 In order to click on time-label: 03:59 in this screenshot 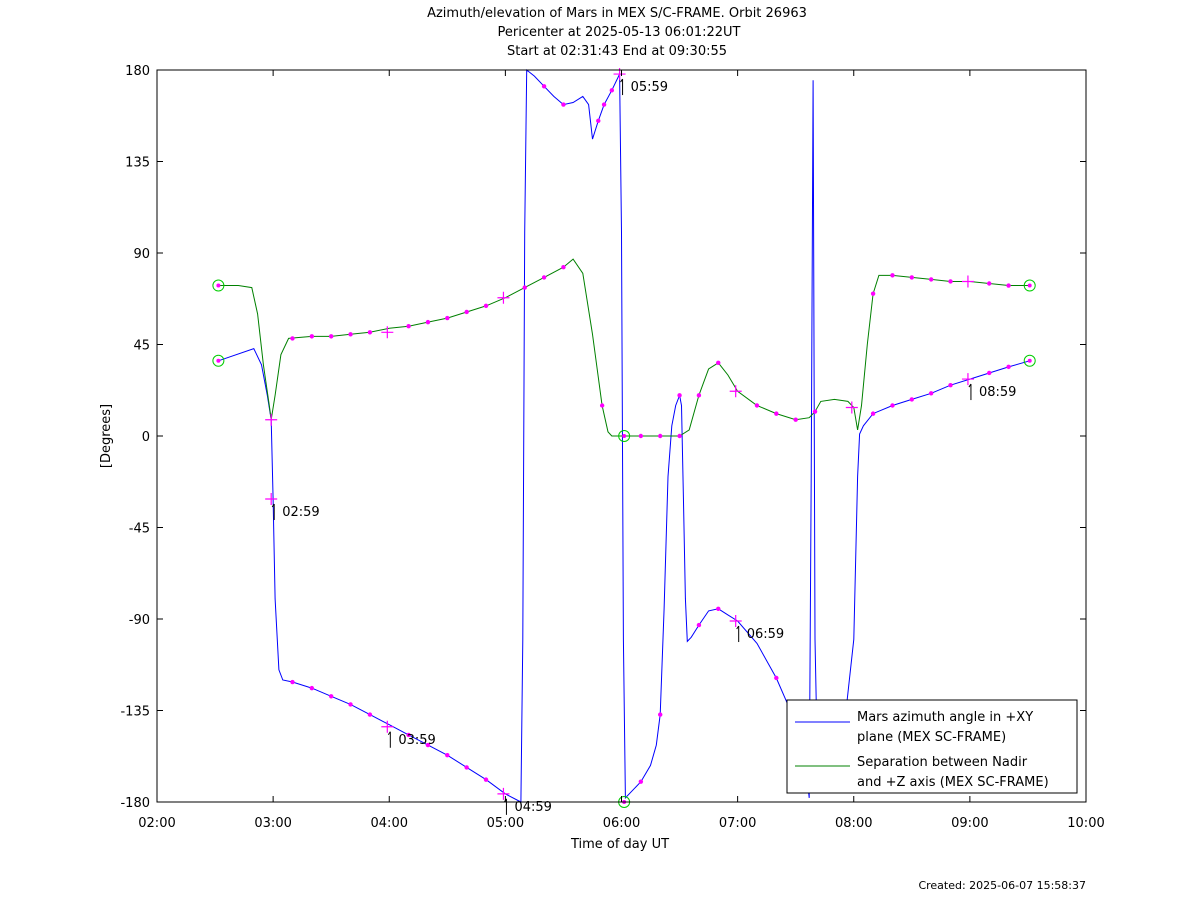, I will do `click(416, 740)`.